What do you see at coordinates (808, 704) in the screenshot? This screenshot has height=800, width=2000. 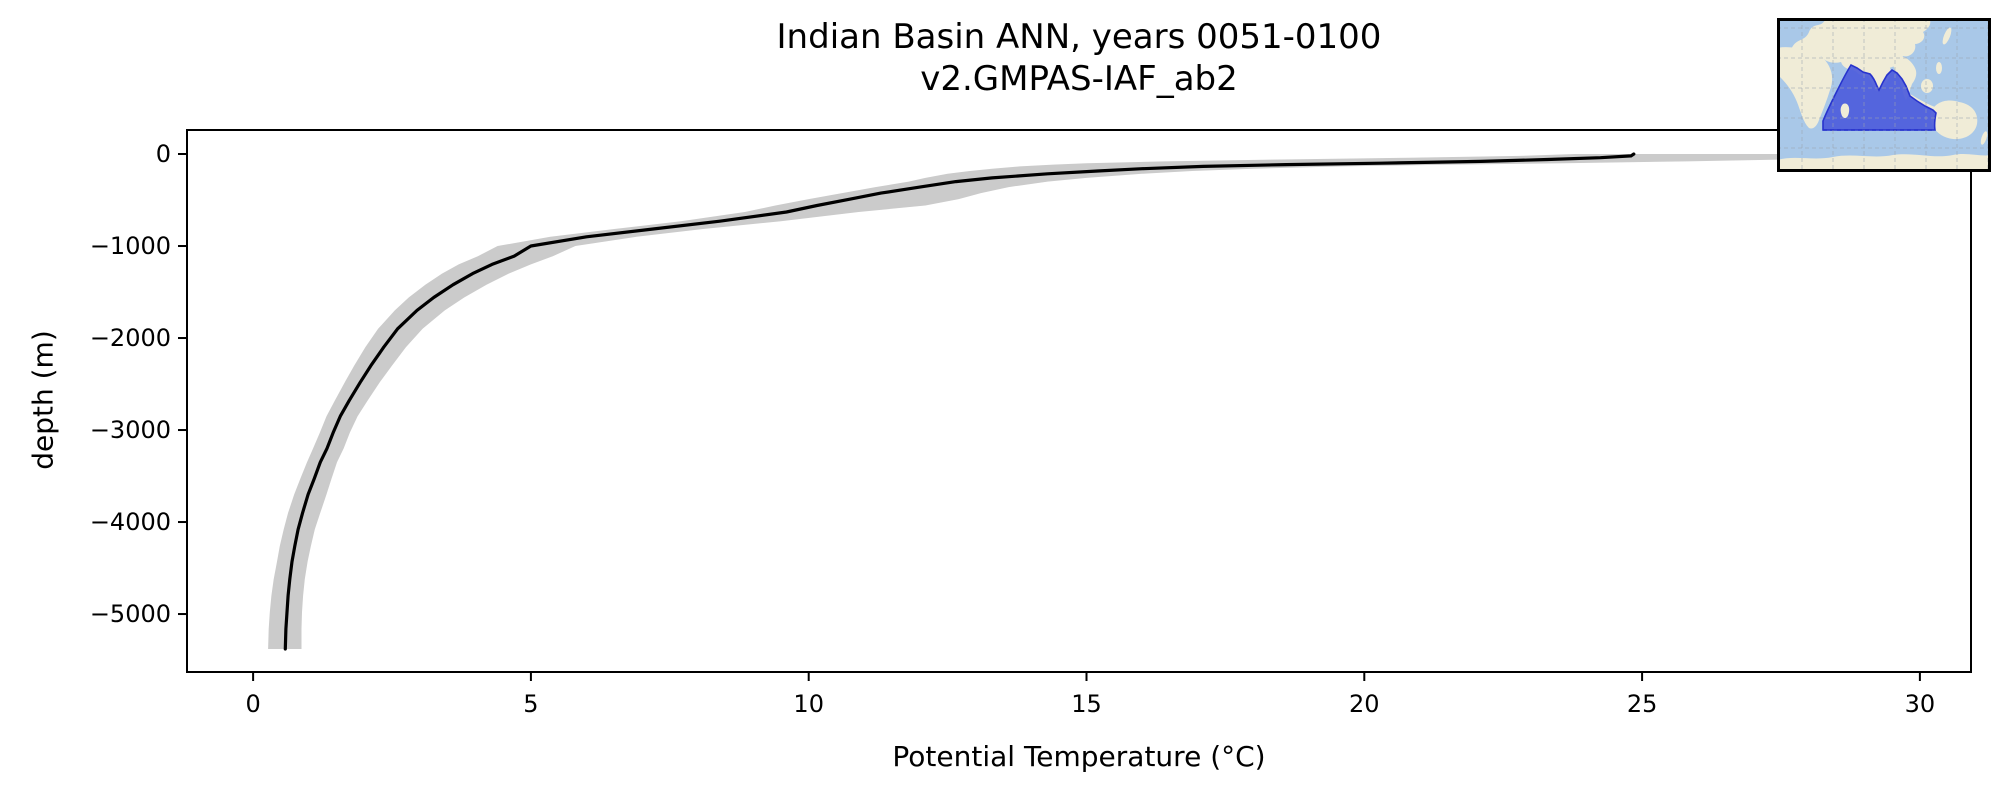 I see `x-tick-label: 10` at bounding box center [808, 704].